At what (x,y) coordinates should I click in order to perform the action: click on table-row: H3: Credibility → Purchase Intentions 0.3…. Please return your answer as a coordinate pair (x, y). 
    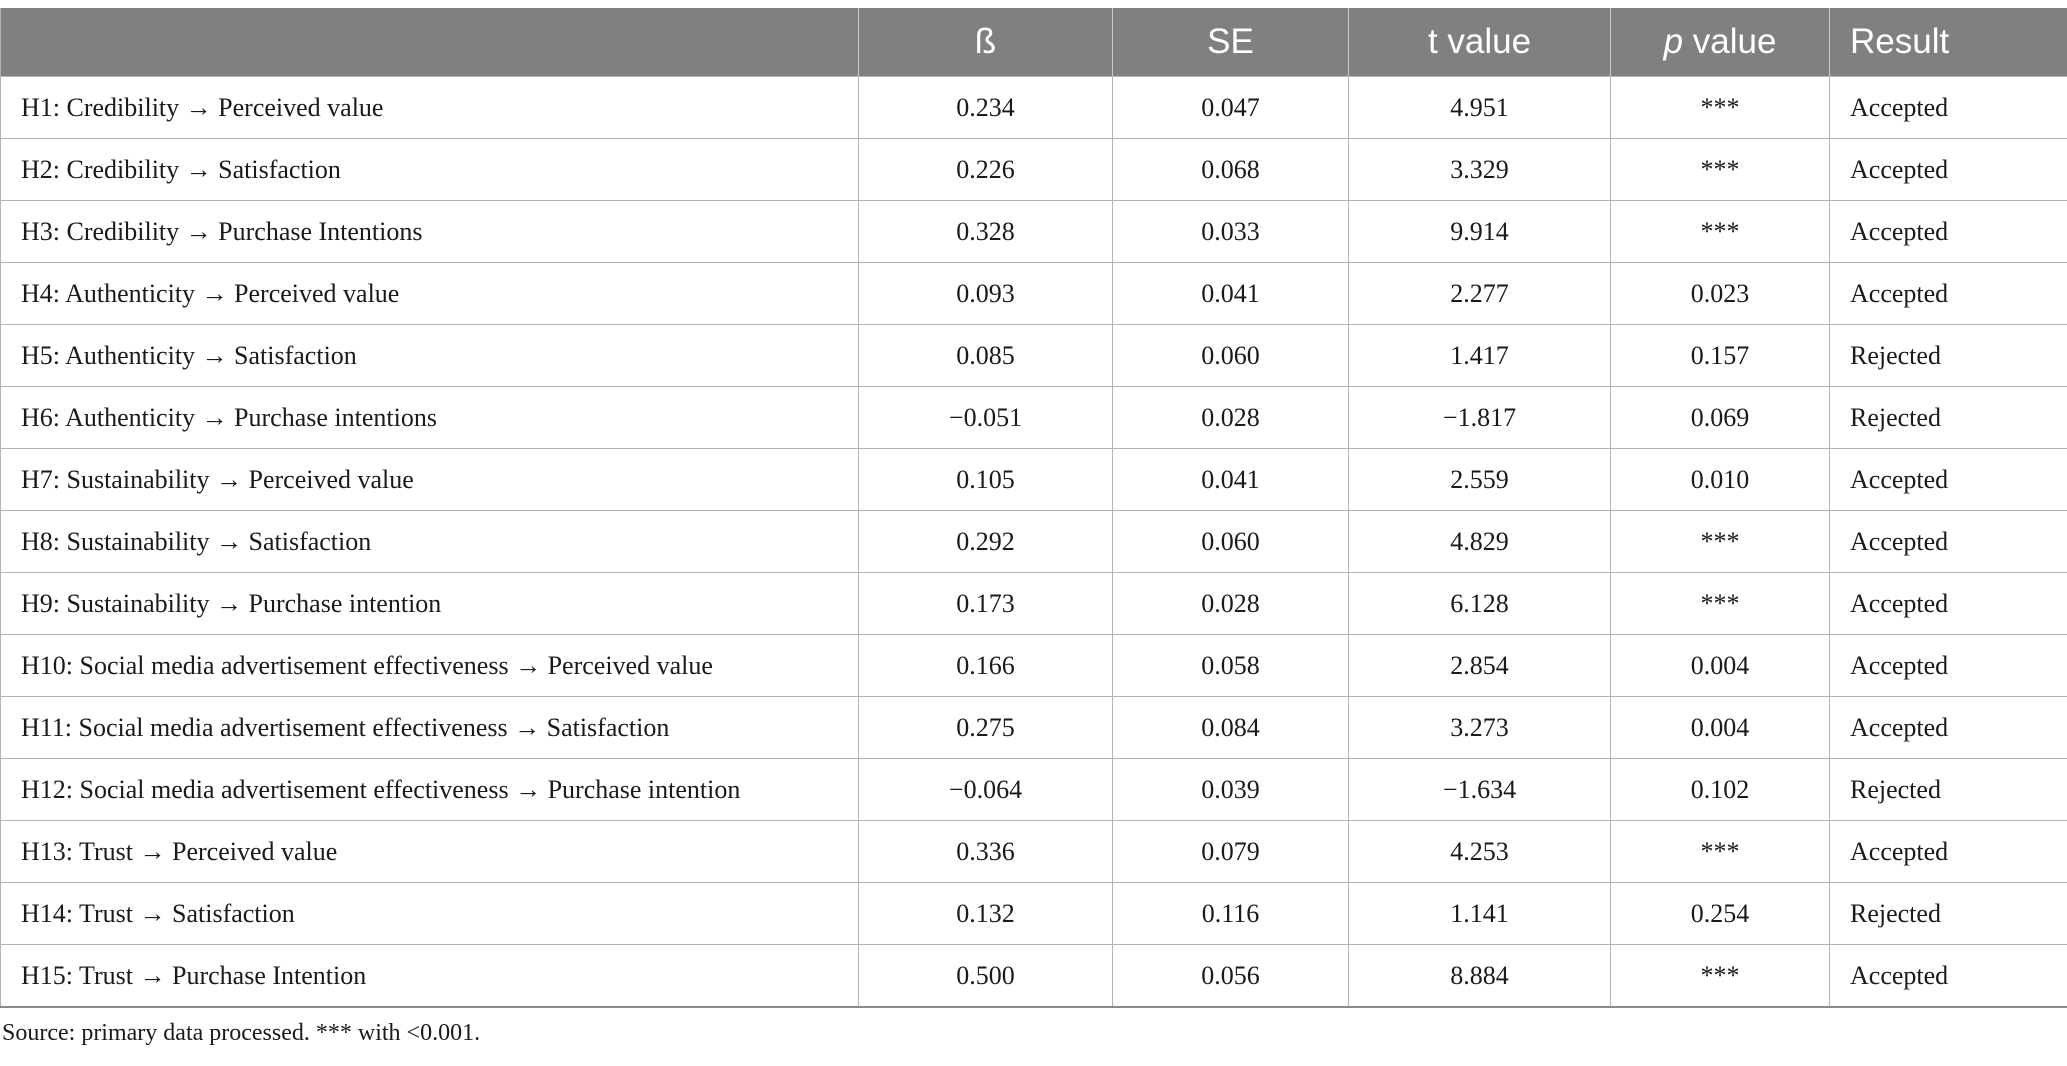
    Looking at the image, I should click on (1033, 231).